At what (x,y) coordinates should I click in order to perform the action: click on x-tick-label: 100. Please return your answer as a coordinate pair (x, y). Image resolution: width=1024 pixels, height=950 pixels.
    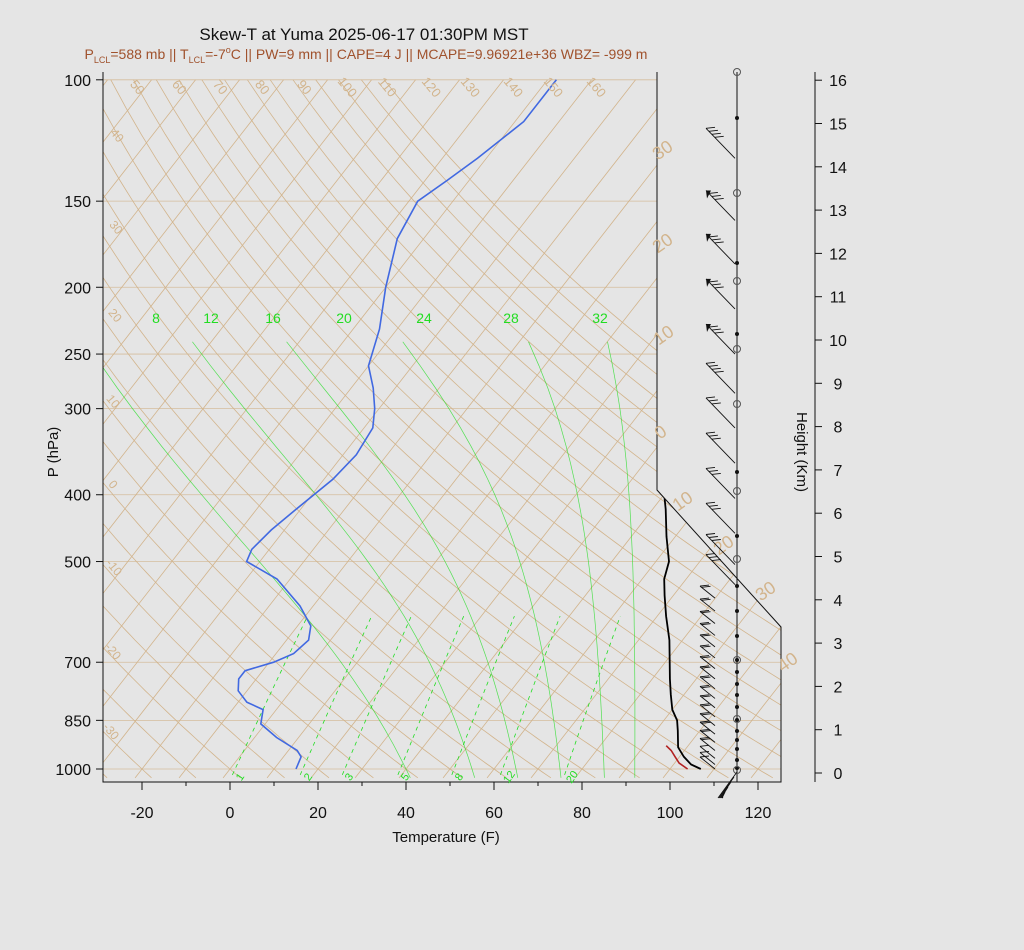
    Looking at the image, I should click on (670, 813).